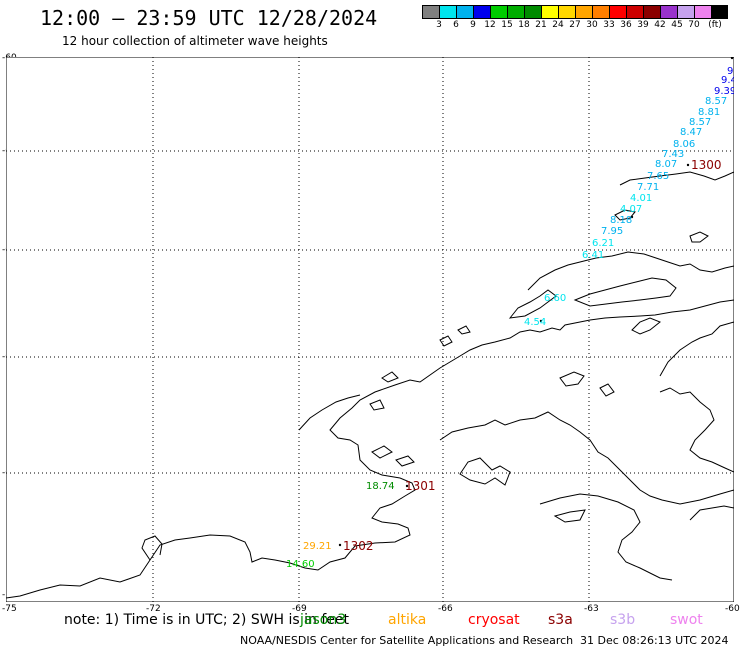 The image size is (740, 650). I want to click on generated-timestamp: 31 Dec 08:26:13 UTC 2024, so click(654, 640).